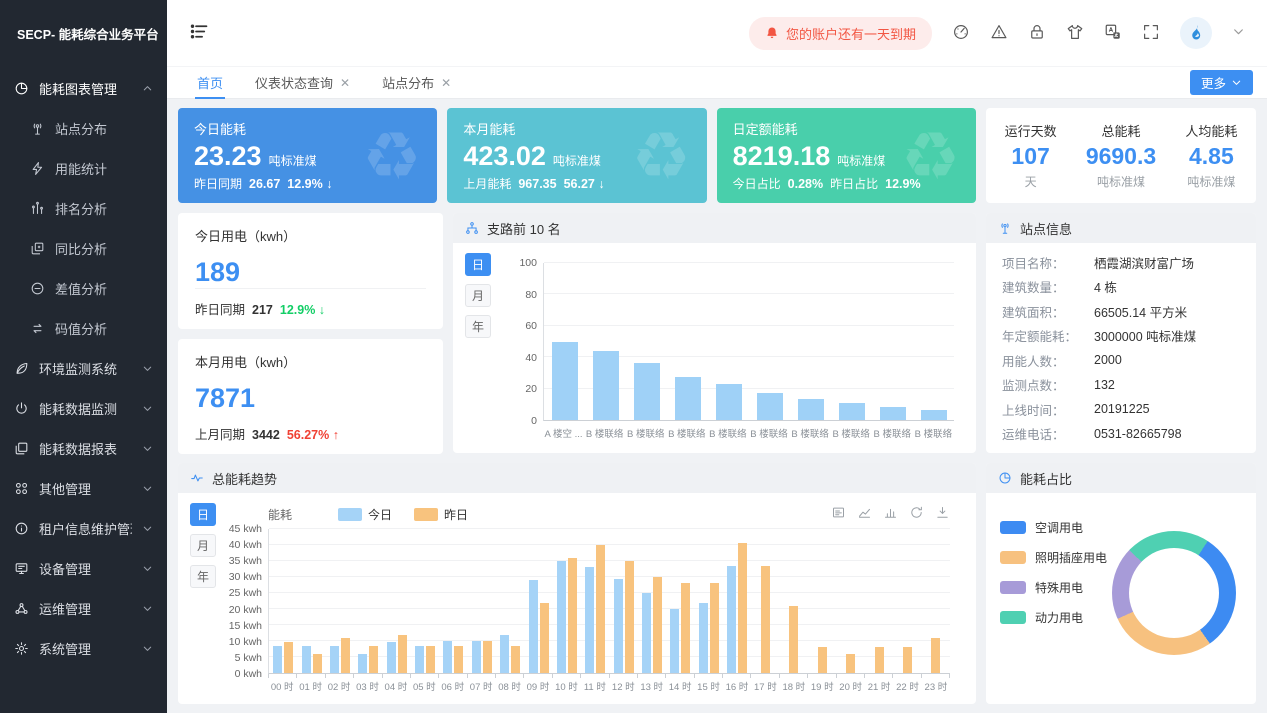 The image size is (1267, 713). Describe the element at coordinates (83, 208) in the screenshot. I see `sidebar-subitem: 排名分析` at that location.